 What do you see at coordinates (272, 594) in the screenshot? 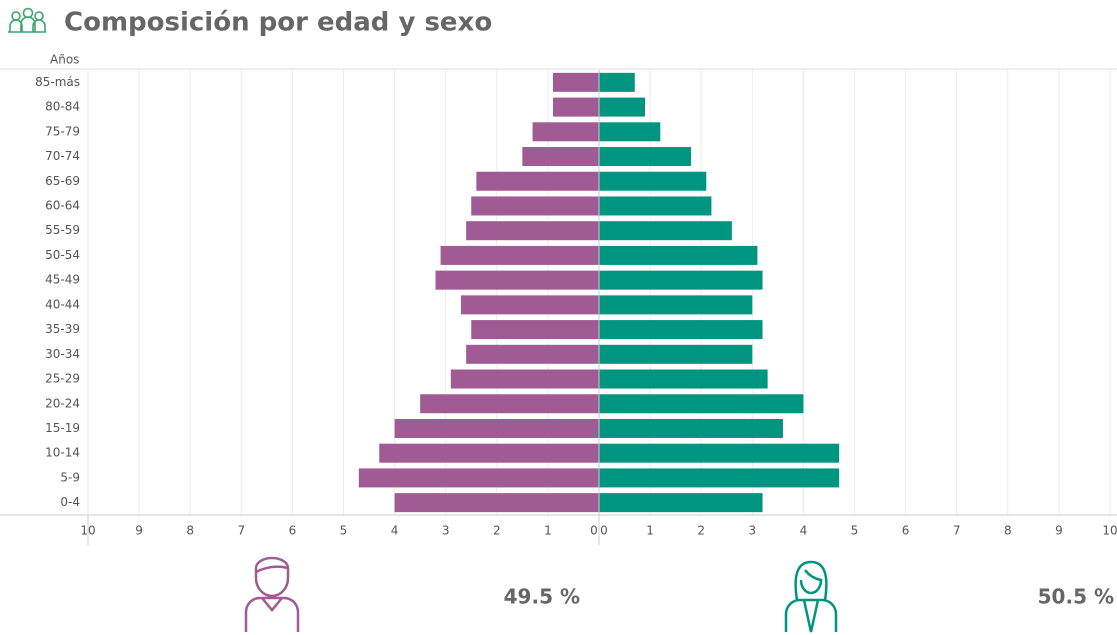
I see `male-icon` at bounding box center [272, 594].